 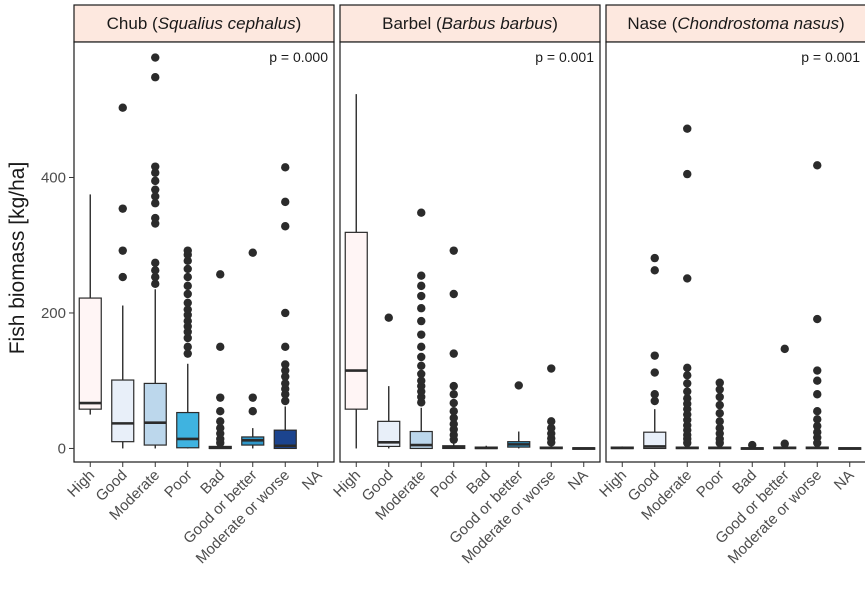 I want to click on box-good-or-better, so click(x=253, y=348).